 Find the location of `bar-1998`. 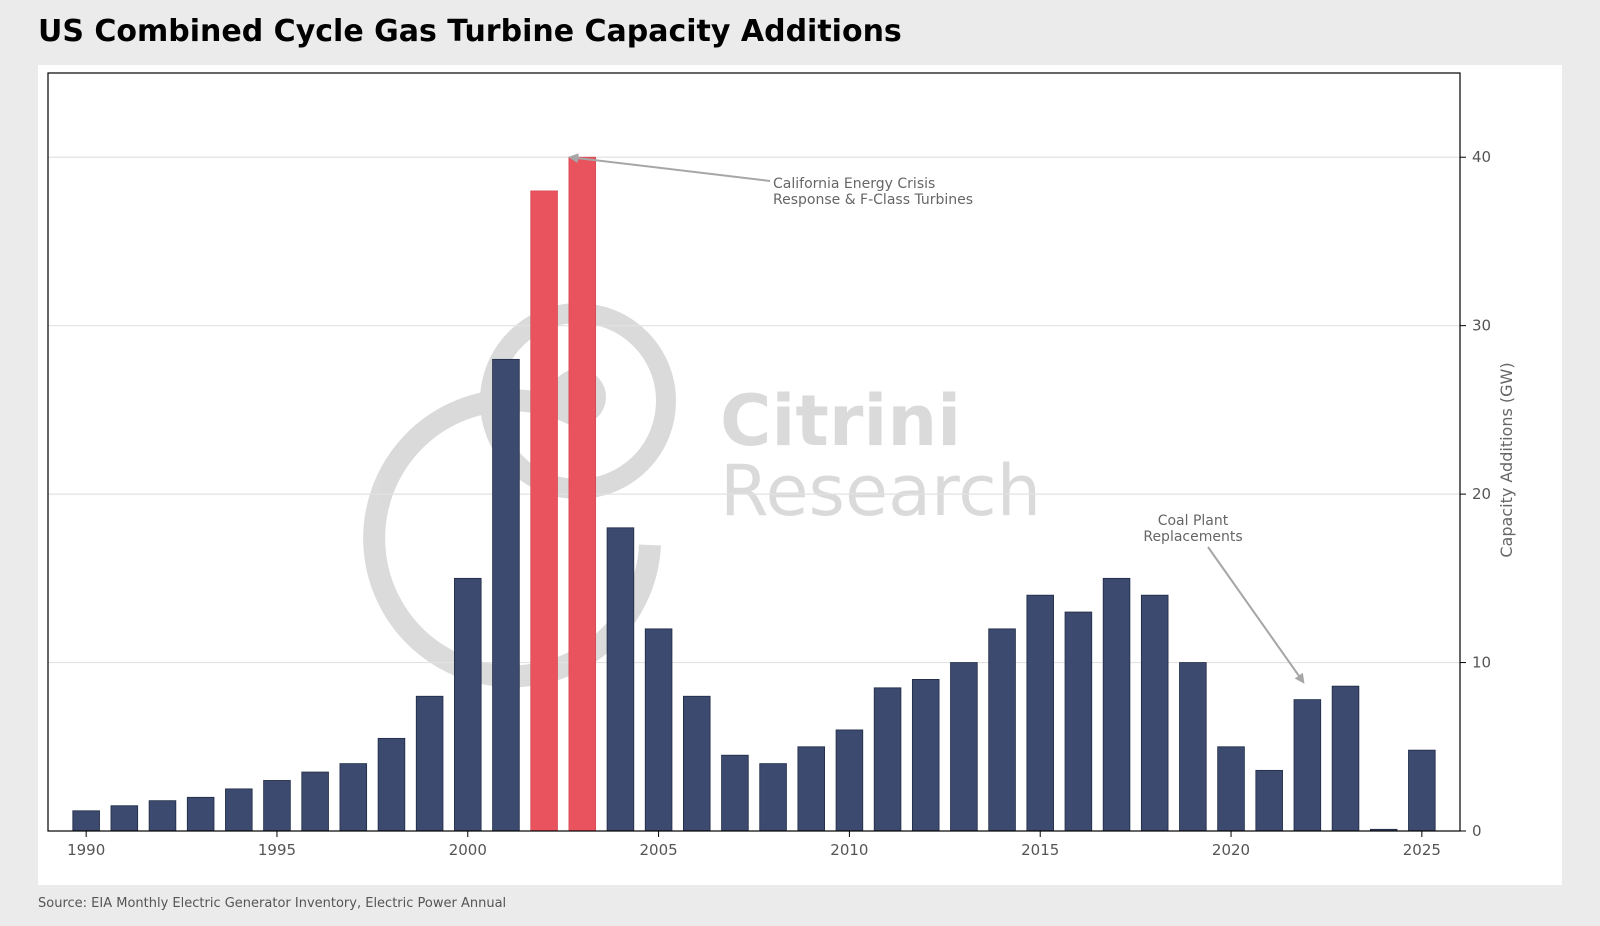

bar-1998 is located at coordinates (391, 784).